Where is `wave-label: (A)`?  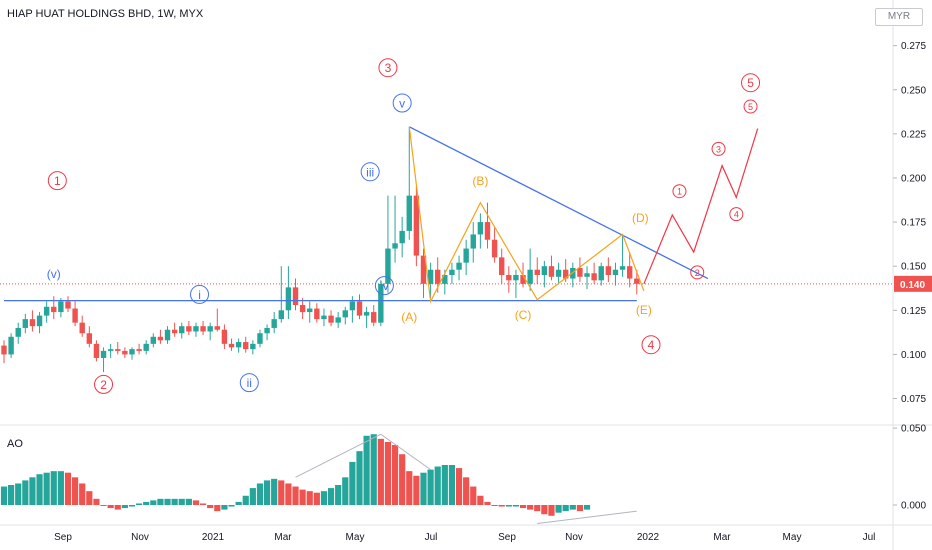 wave-label: (A) is located at coordinates (409, 317).